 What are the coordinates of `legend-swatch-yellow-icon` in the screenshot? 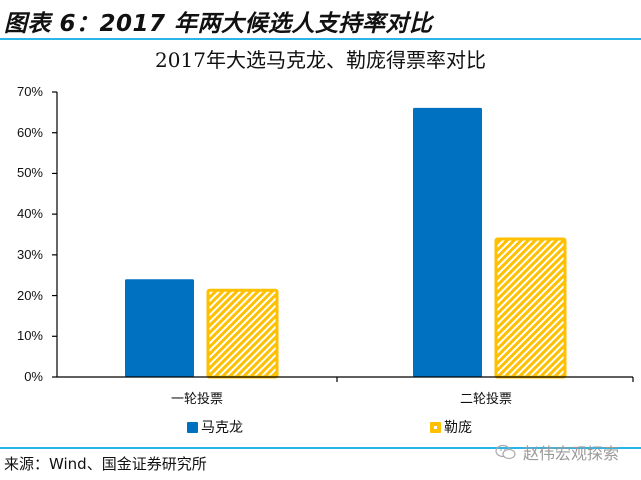 It's located at (435, 427).